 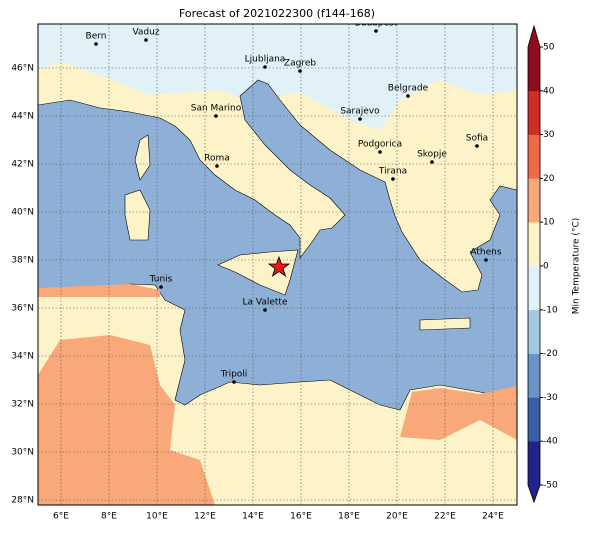 What do you see at coordinates (549, 135) in the screenshot?
I see `colorbar-tick-label: 30` at bounding box center [549, 135].